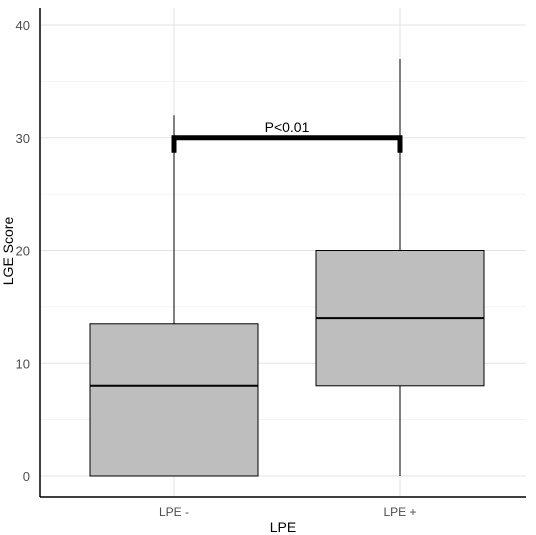 This screenshot has height=535, width=536. I want to click on x-tick-label: LPE +, so click(399, 512).